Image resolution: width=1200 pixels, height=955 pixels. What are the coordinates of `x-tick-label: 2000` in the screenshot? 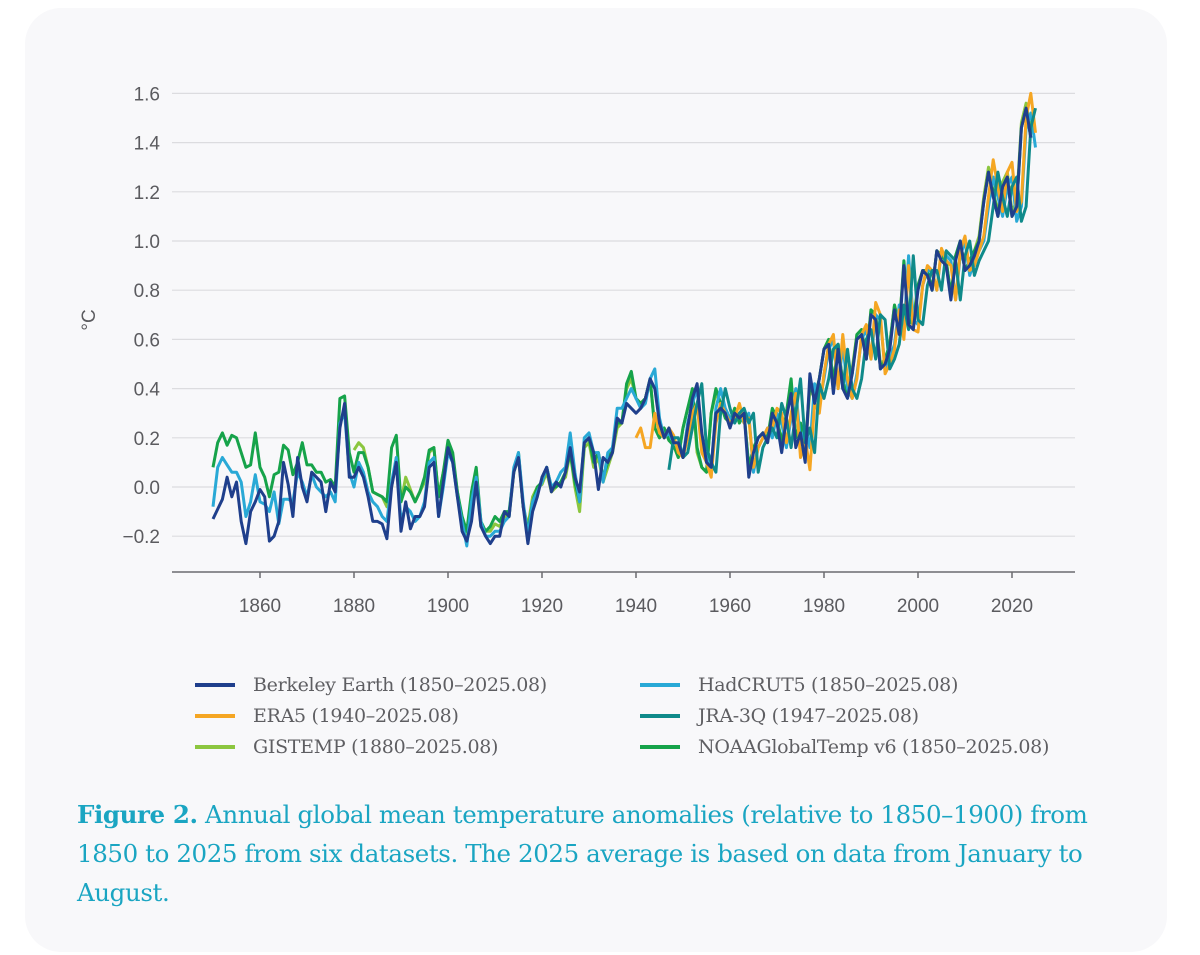 It's located at (918, 606).